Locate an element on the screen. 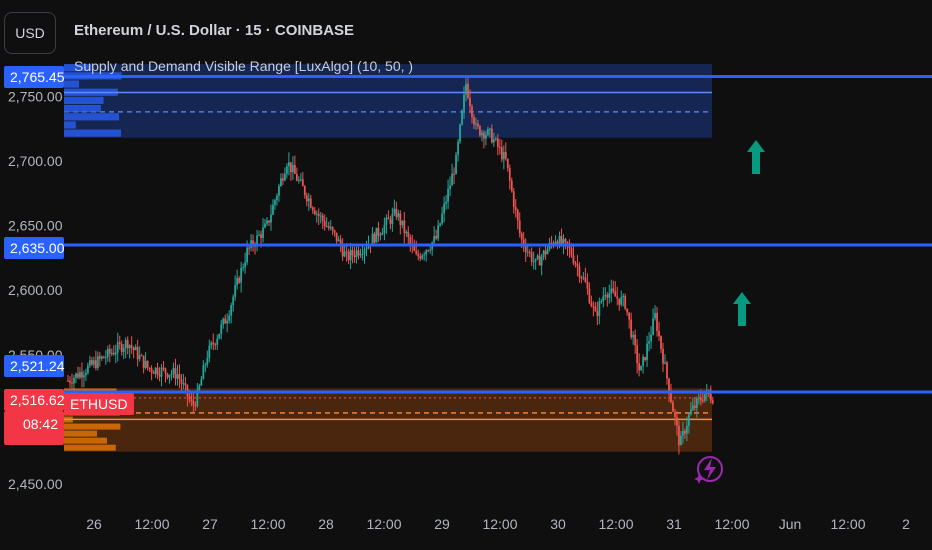  currency-button: USD is located at coordinates (30, 33).